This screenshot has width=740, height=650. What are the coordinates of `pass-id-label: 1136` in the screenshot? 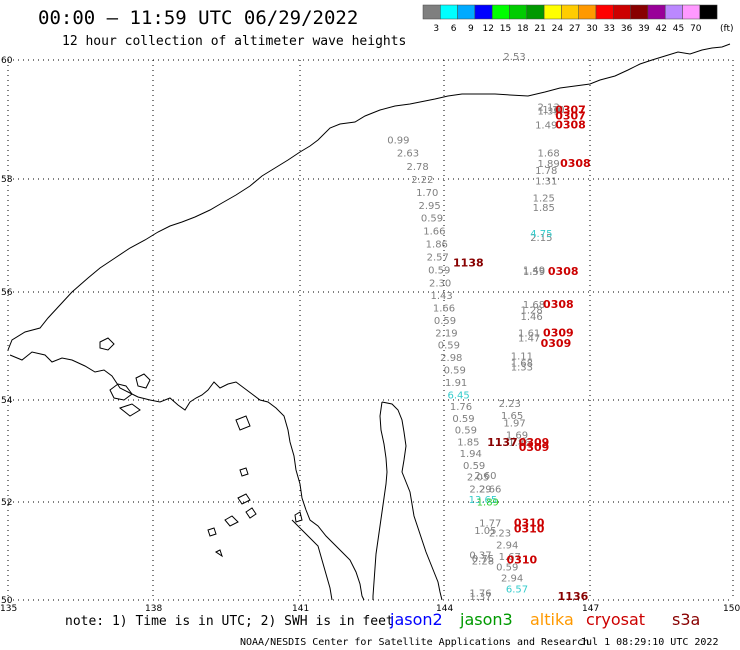 It's located at (573, 596).